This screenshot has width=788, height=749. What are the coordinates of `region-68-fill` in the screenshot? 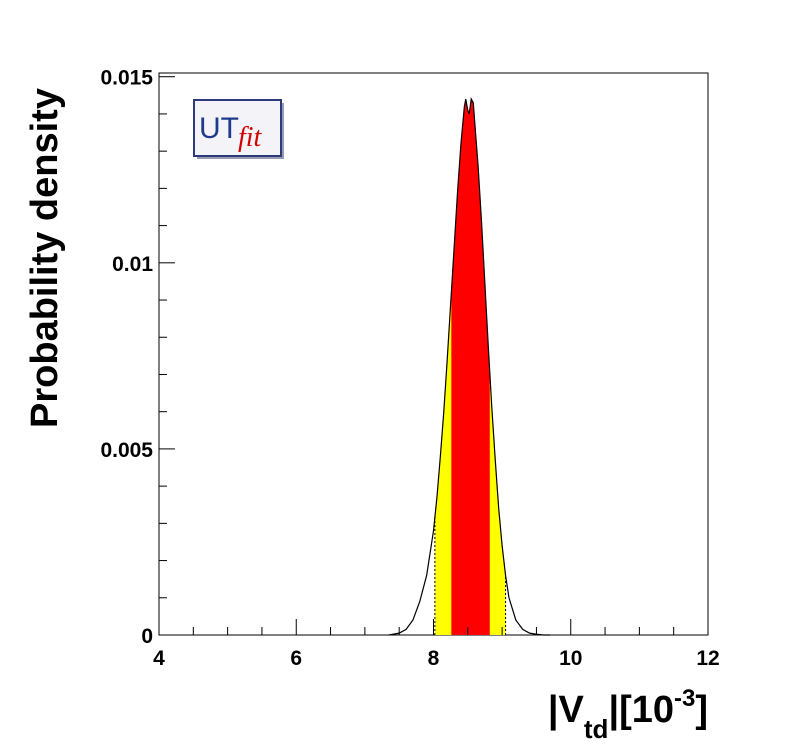 It's located at (470, 367).